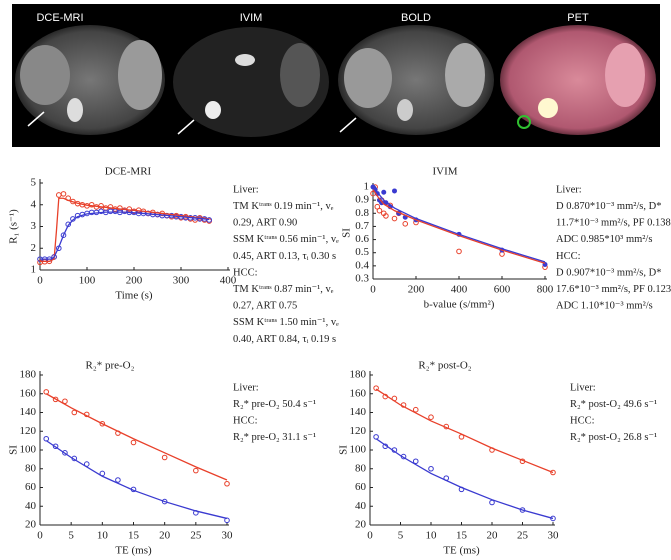 The height and width of the screenshot is (560, 671). What do you see at coordinates (367, 187) in the screenshot?
I see `y-tick-label: 1` at bounding box center [367, 187].